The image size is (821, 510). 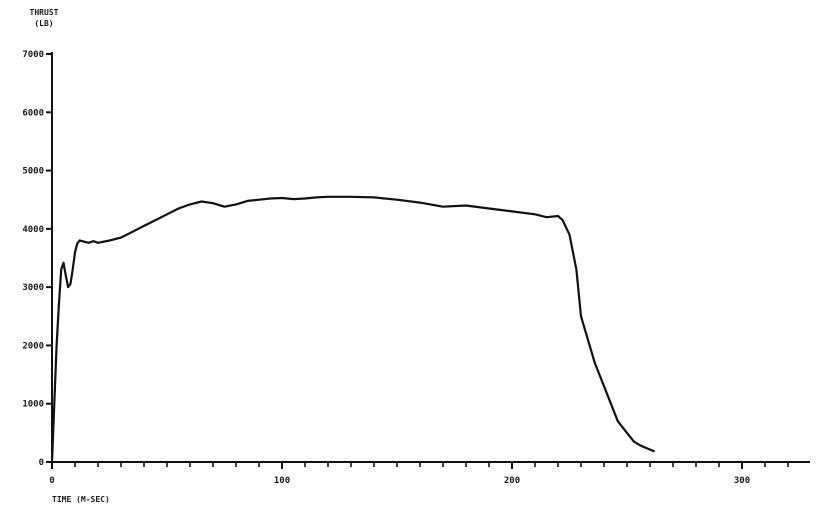 I want to click on y-axis-title-line2: (LB), so click(x=43, y=23).